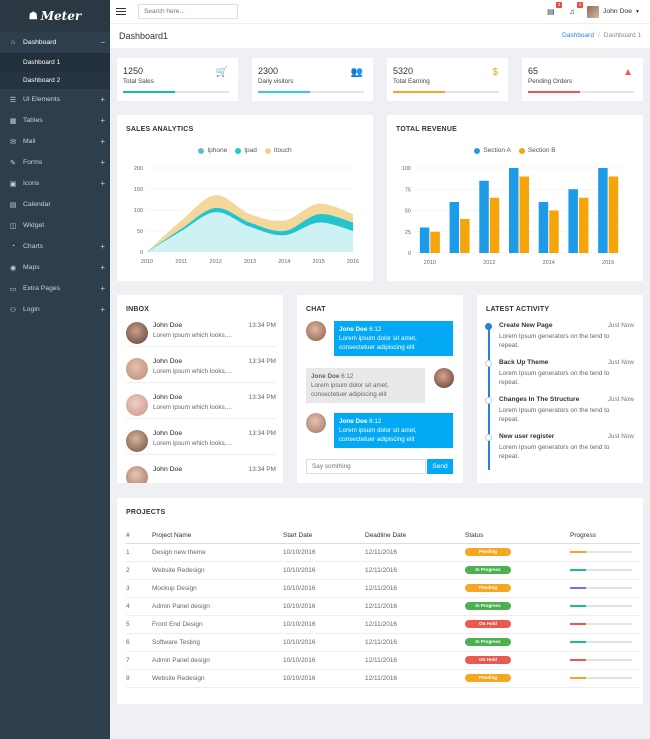 The height and width of the screenshot is (739, 650). What do you see at coordinates (524, 362) in the screenshot?
I see `activity-title: Back Up Theme` at bounding box center [524, 362].